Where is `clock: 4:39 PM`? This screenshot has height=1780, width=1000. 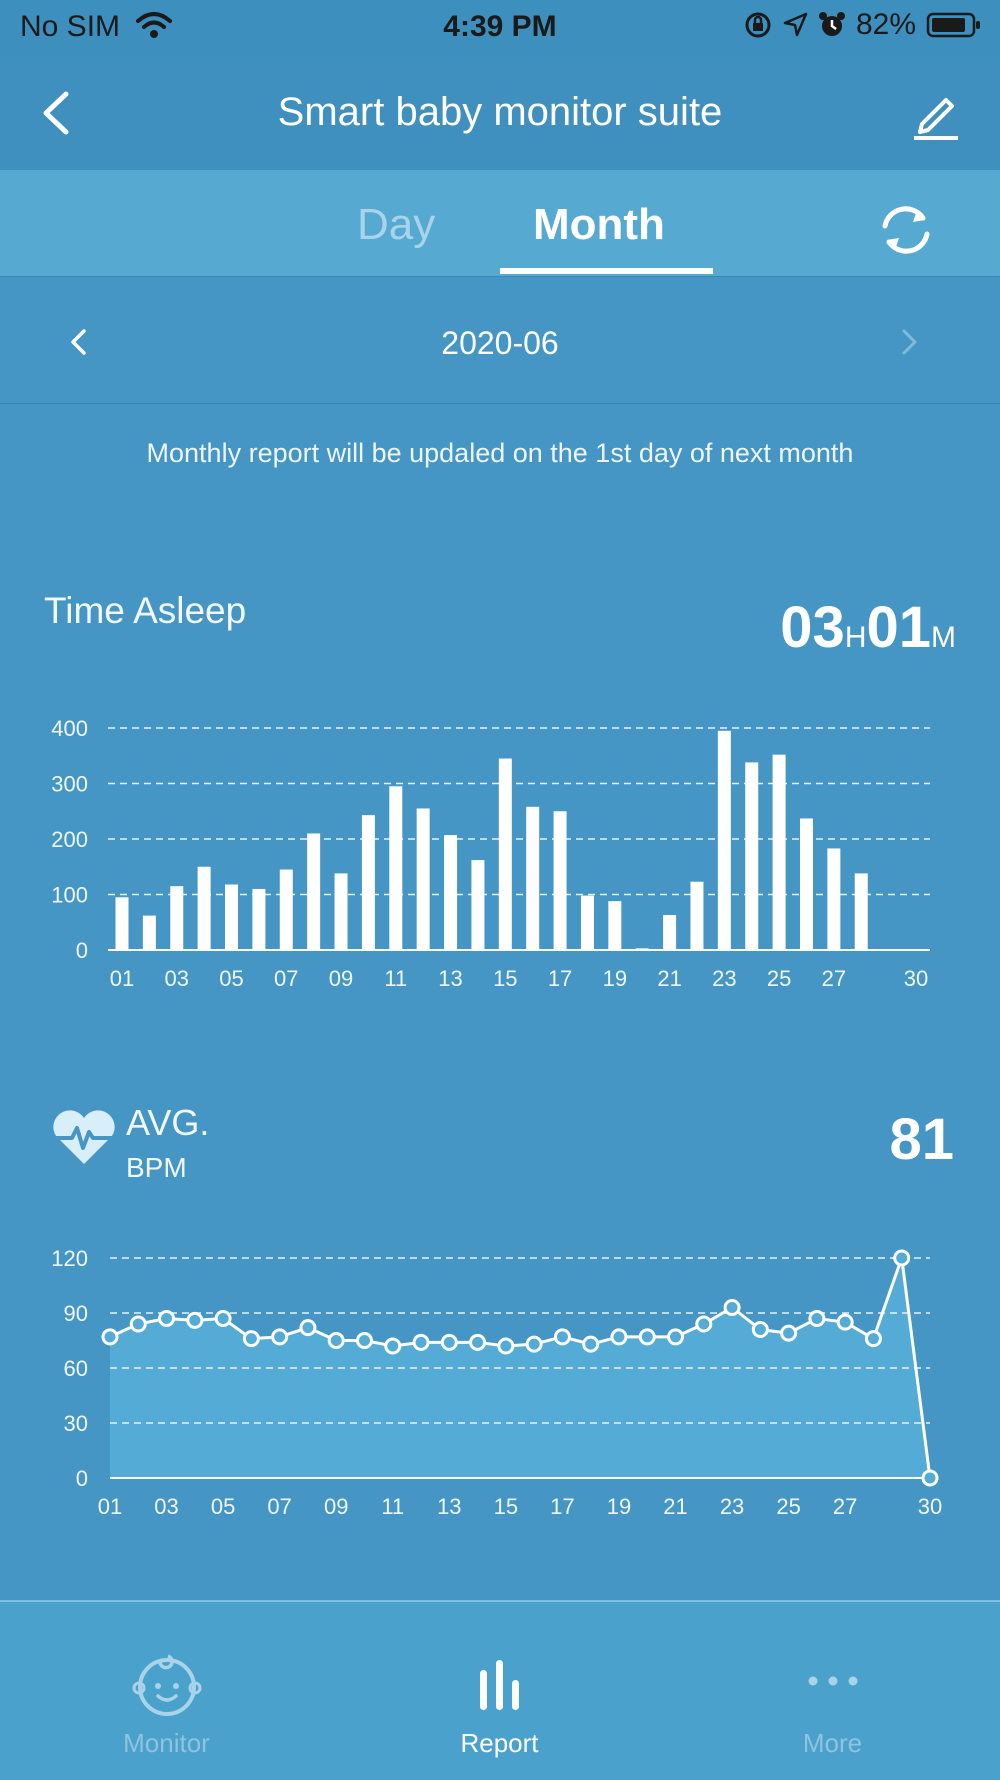
clock: 4:39 PM is located at coordinates (500, 26).